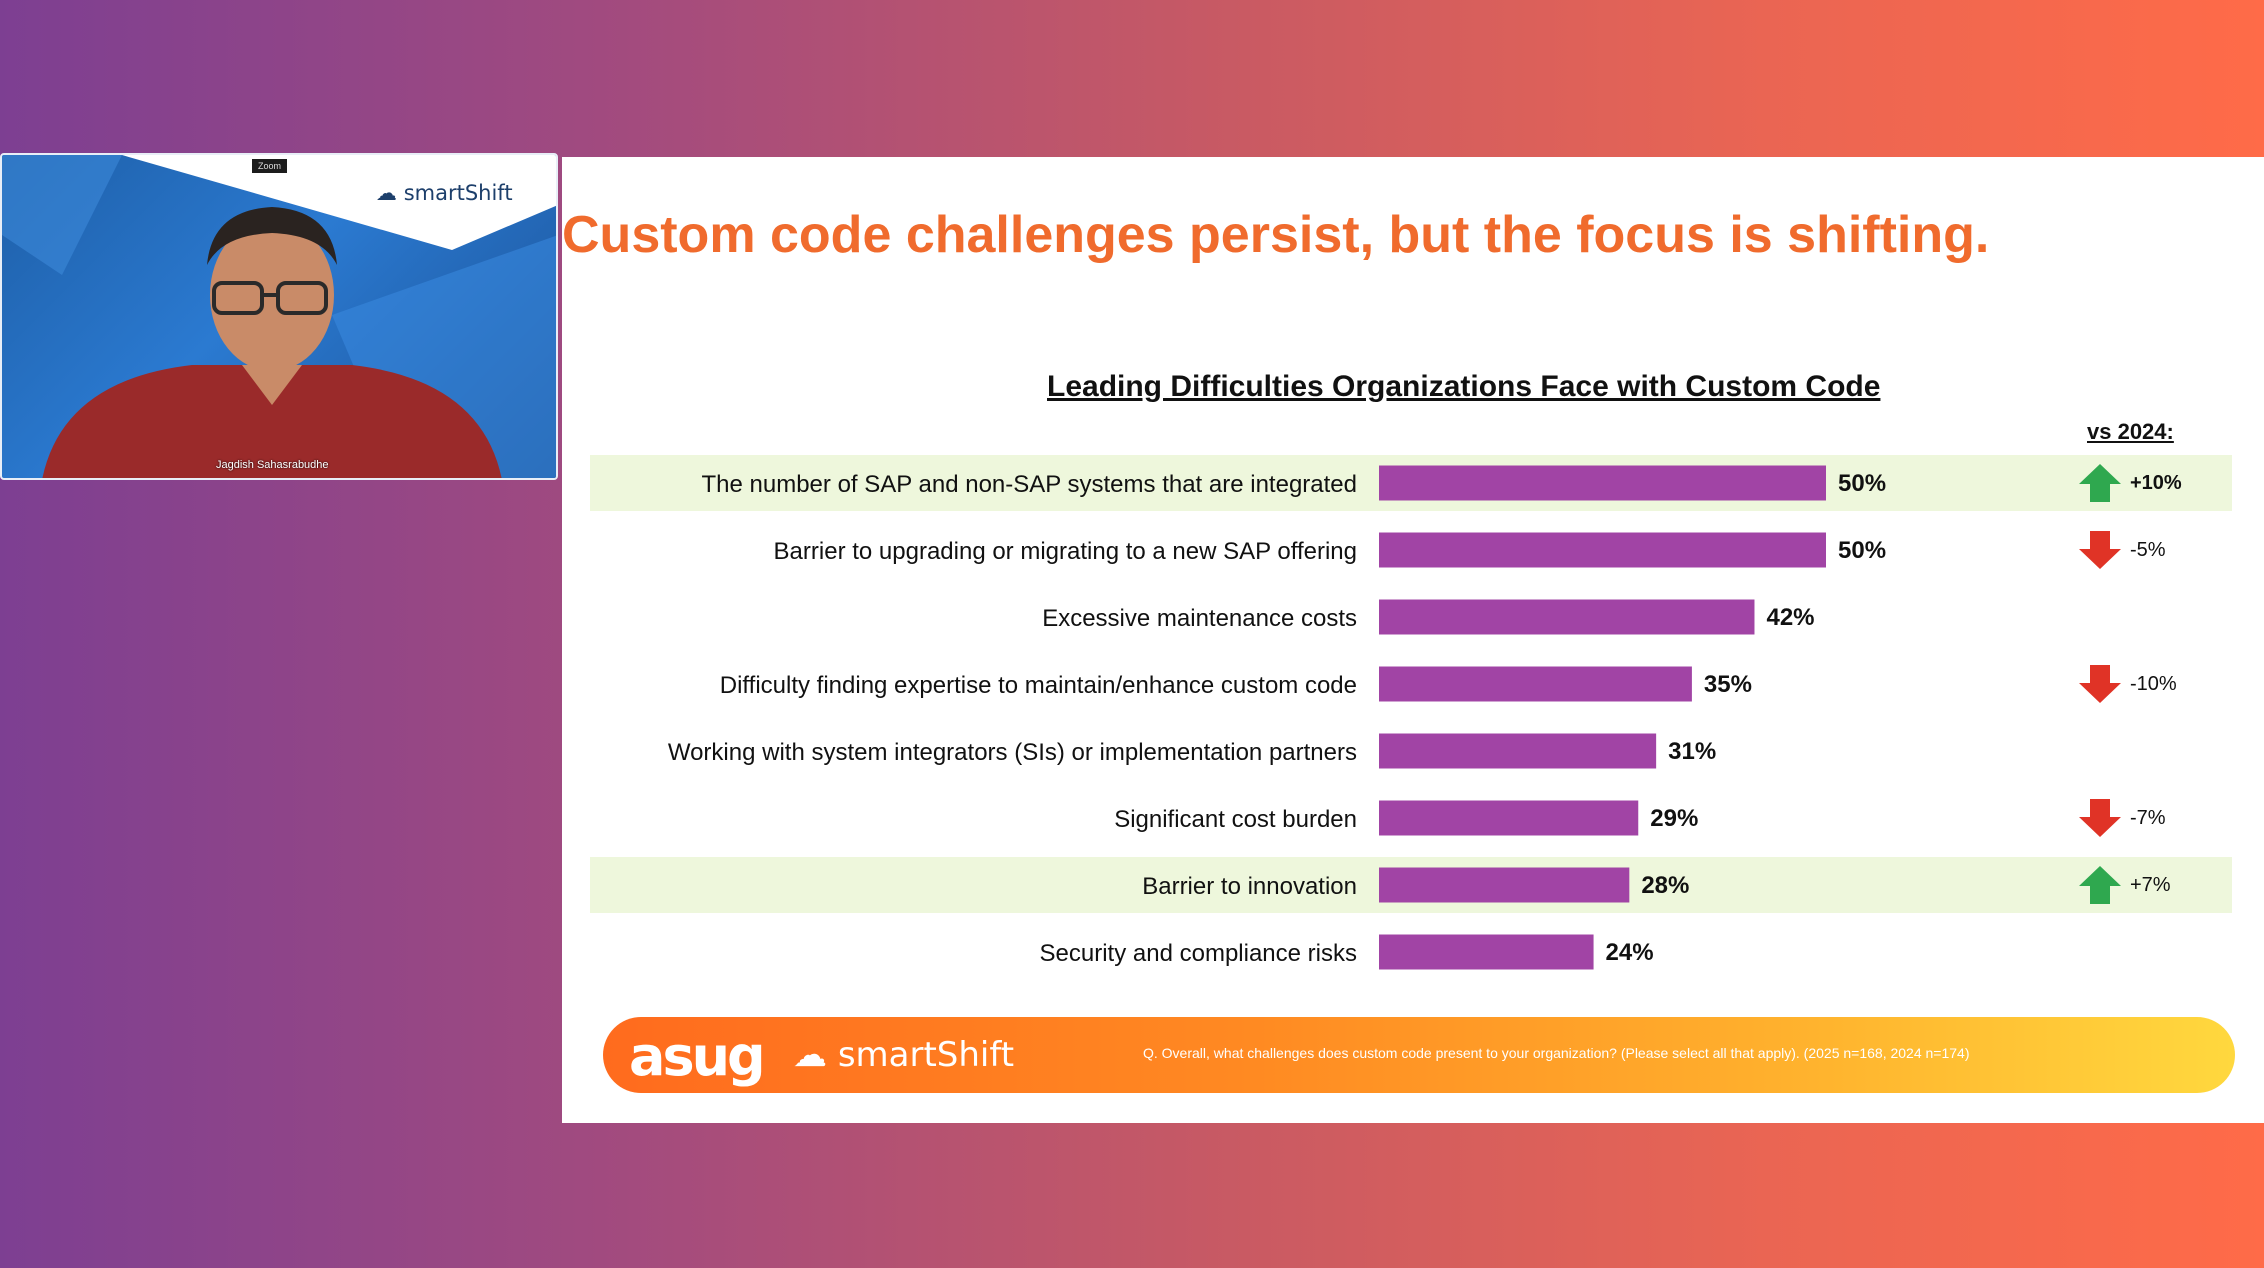  I want to click on comparison-label: vs 2024:, so click(2130, 431).